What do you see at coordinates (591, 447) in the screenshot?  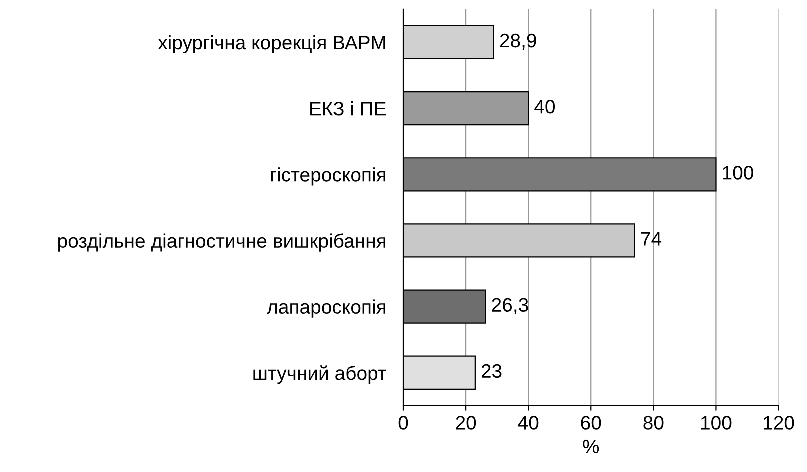 I see `x-axis-title: %` at bounding box center [591, 447].